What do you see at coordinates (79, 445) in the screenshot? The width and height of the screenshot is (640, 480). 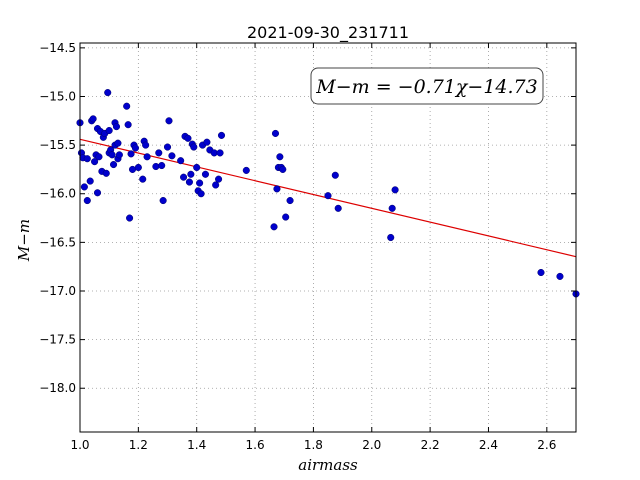 I see `x-tick-label: 1.0` at bounding box center [79, 445].